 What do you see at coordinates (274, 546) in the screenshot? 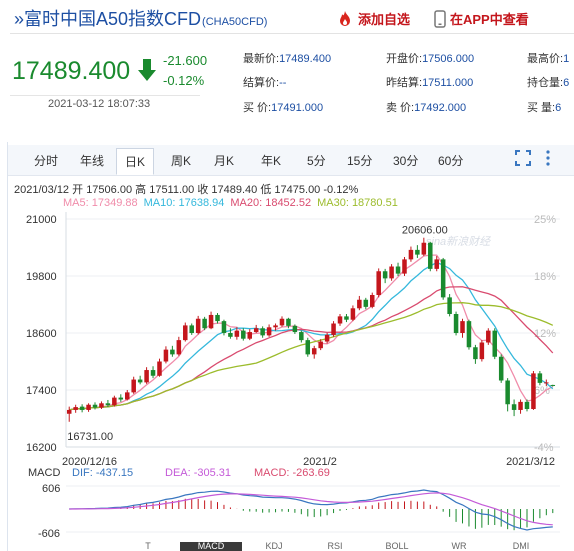
I see `indicator-tab-kdj: KDJ` at bounding box center [274, 546].